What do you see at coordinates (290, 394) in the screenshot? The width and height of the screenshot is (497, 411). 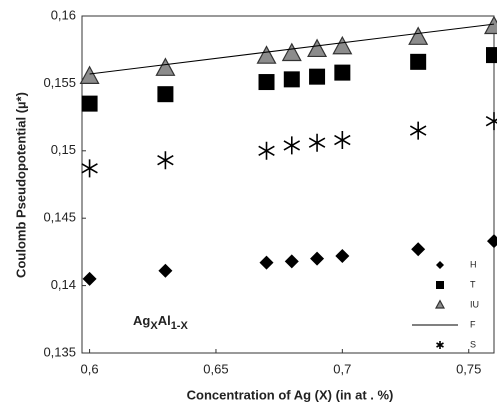 I see `x-axis-title: Concentration of Ag (X) (in at . %)` at bounding box center [290, 394].